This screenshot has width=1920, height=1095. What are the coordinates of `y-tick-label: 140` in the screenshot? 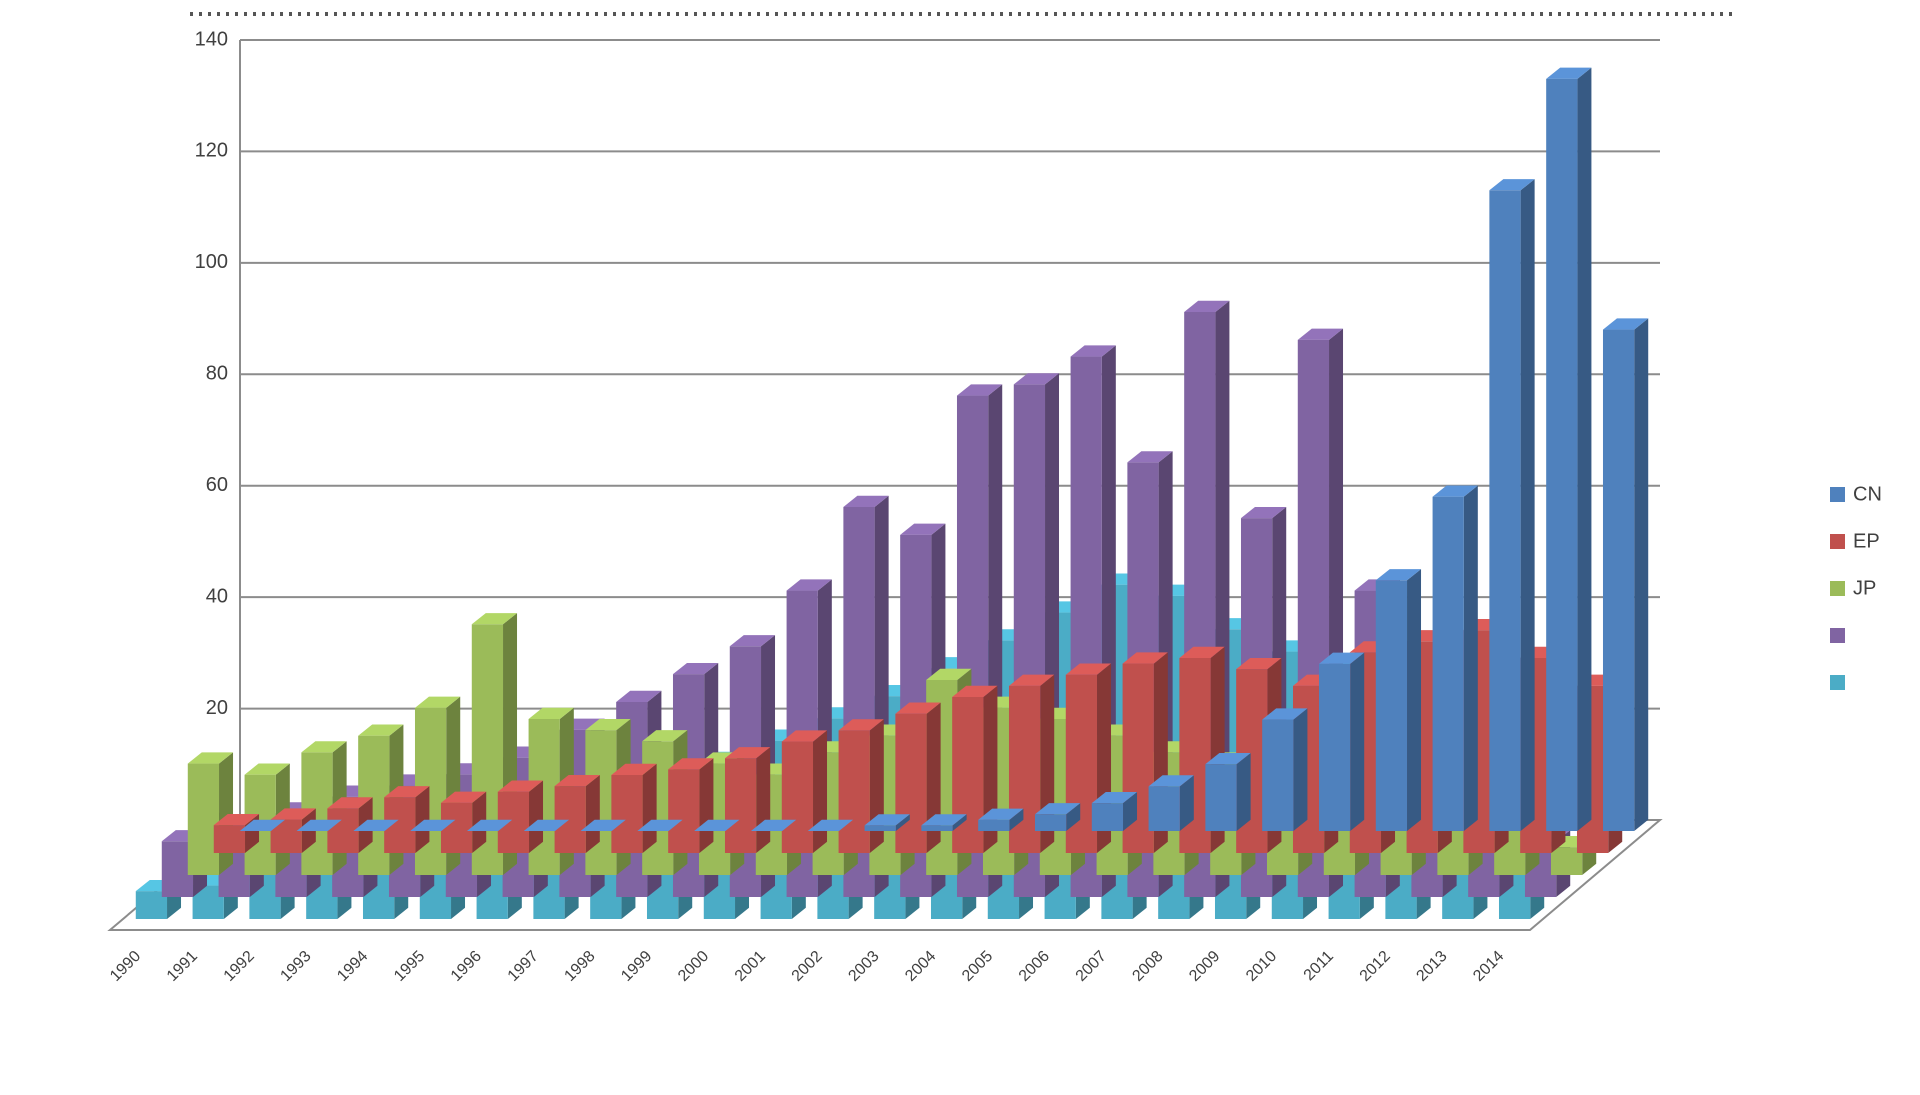 It's located at (211, 39).